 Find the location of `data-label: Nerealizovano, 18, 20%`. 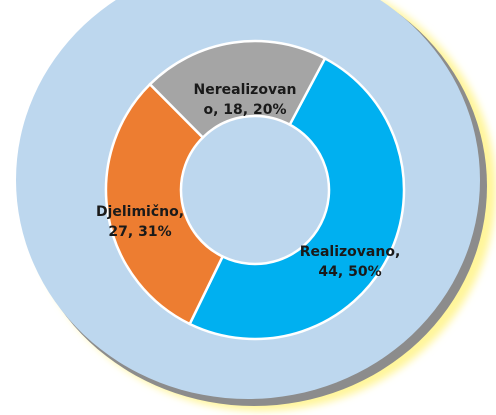

data-label: Nerealizovano, 18, 20% is located at coordinates (245, 100).